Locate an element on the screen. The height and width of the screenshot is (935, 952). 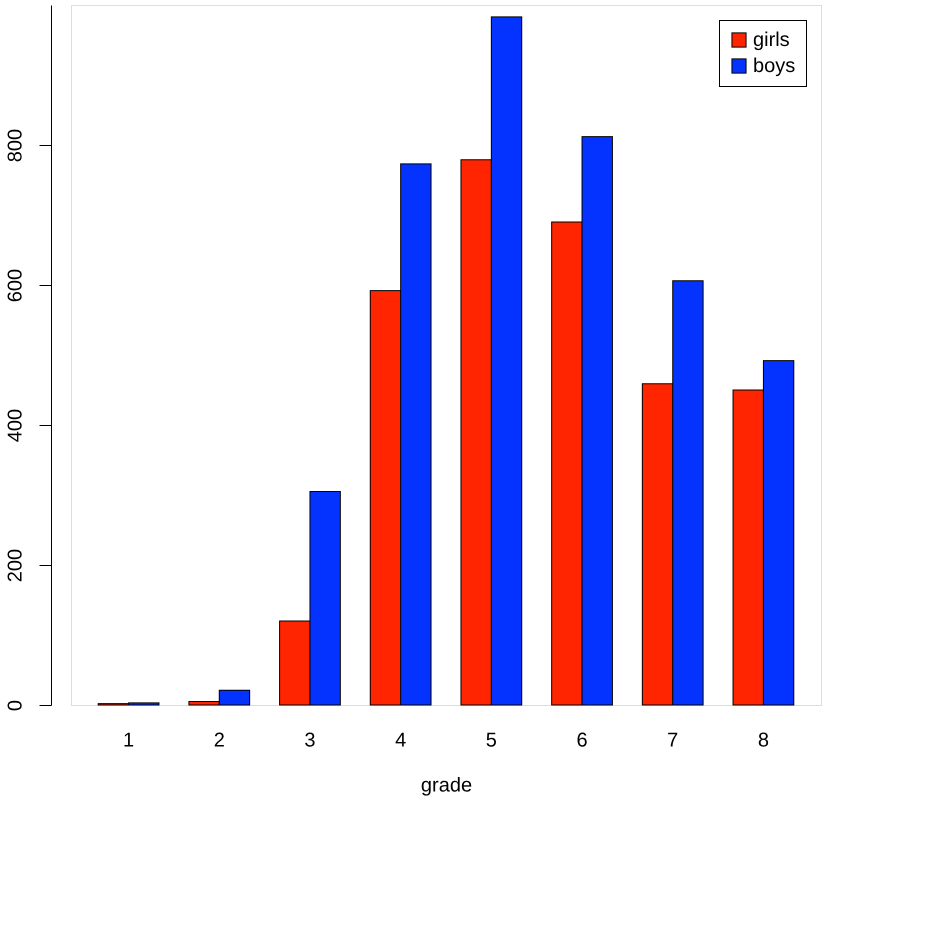
y-tick-label: 400 is located at coordinates (15, 425).